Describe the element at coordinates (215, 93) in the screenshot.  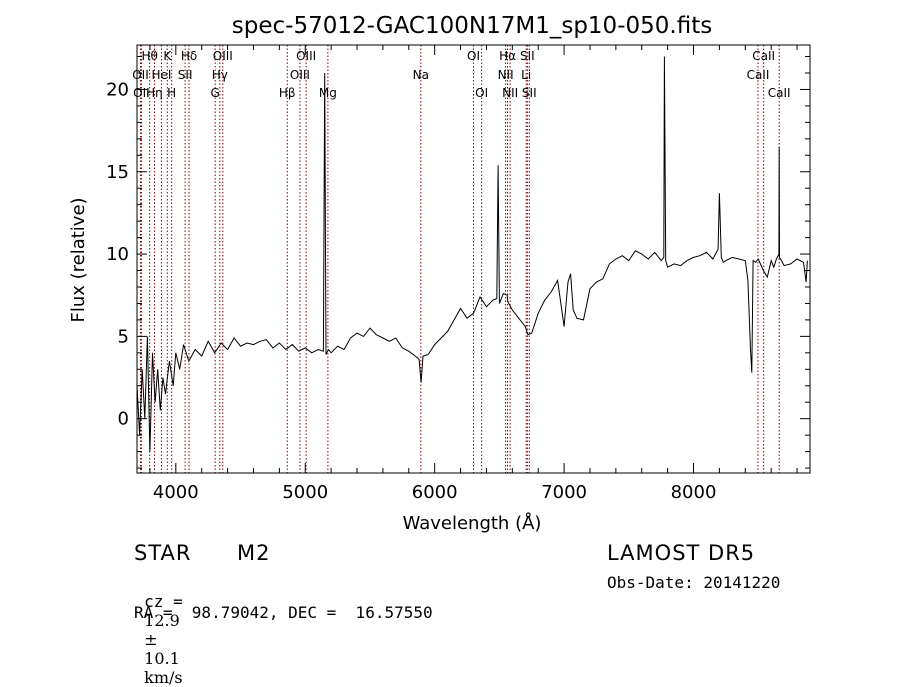
I see `line-marker-label: G` at that location.